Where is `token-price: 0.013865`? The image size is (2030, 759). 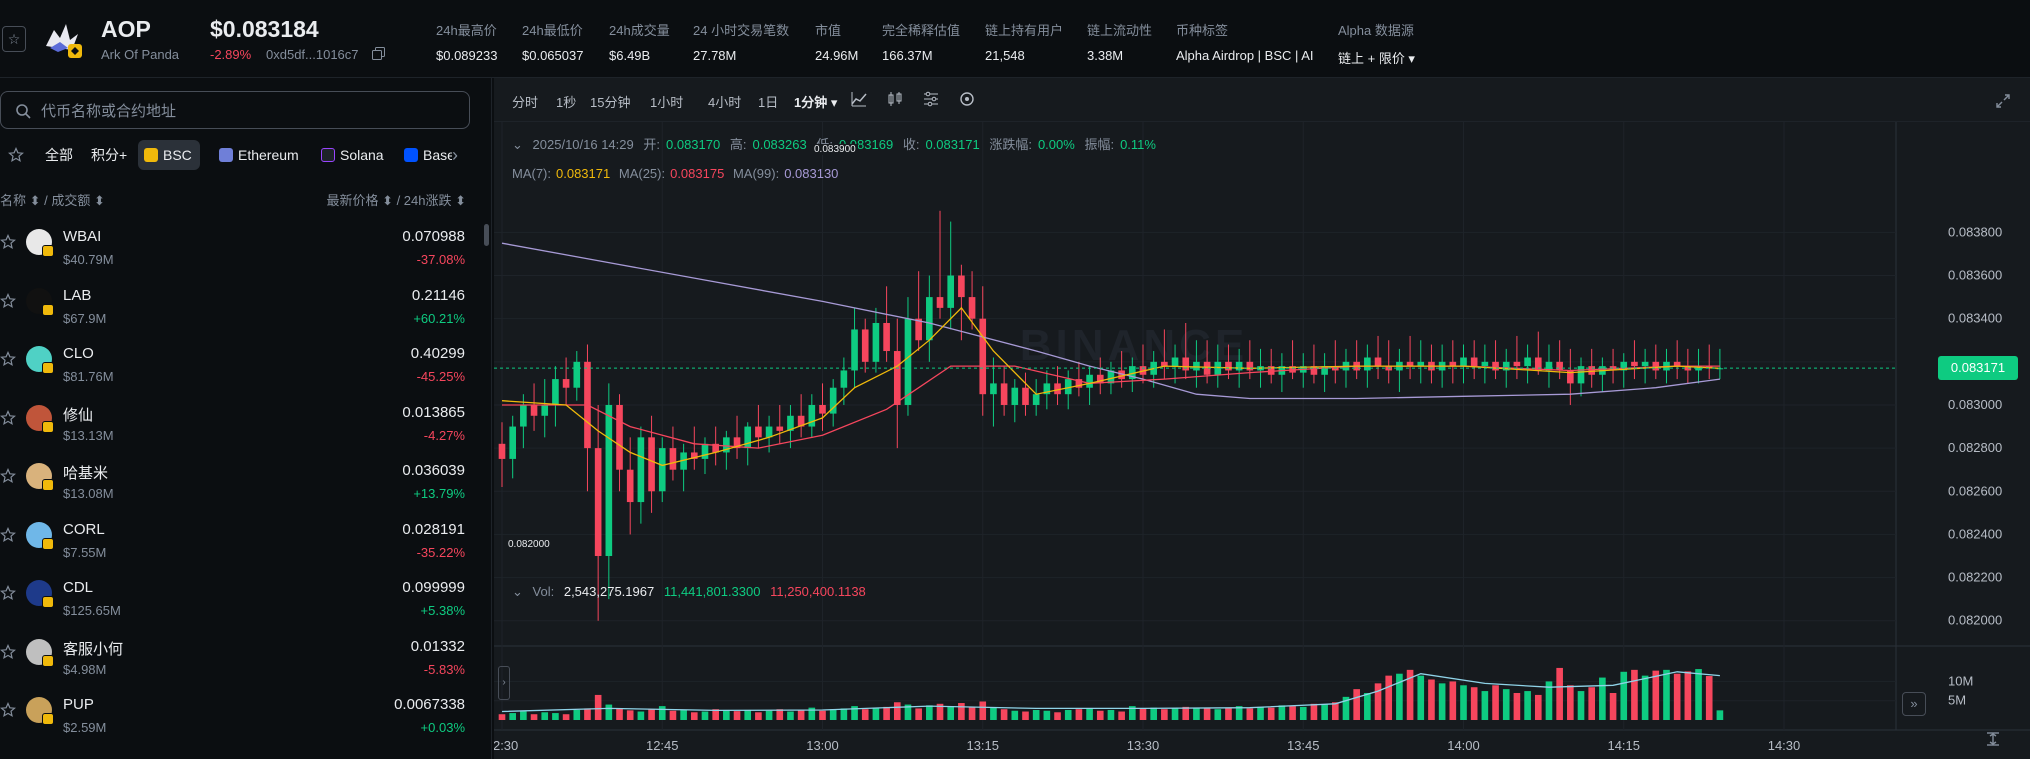
token-price: 0.013865 is located at coordinates (433, 412).